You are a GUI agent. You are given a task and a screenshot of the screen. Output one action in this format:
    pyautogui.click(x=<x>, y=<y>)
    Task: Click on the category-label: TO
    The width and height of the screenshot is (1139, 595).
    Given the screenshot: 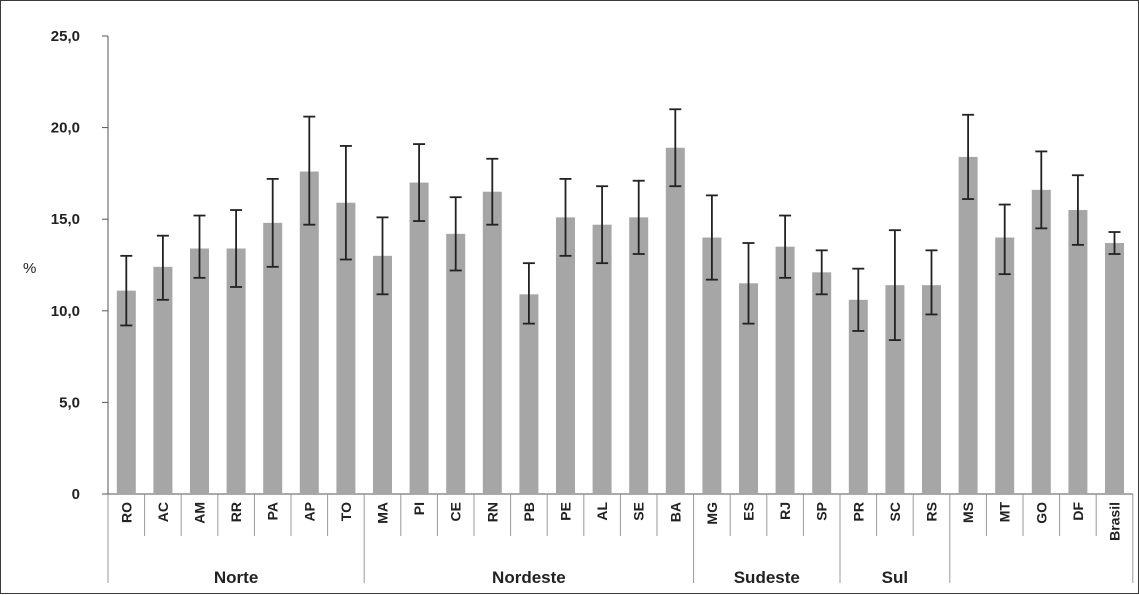 What is the action you would take?
    pyautogui.click(x=346, y=511)
    